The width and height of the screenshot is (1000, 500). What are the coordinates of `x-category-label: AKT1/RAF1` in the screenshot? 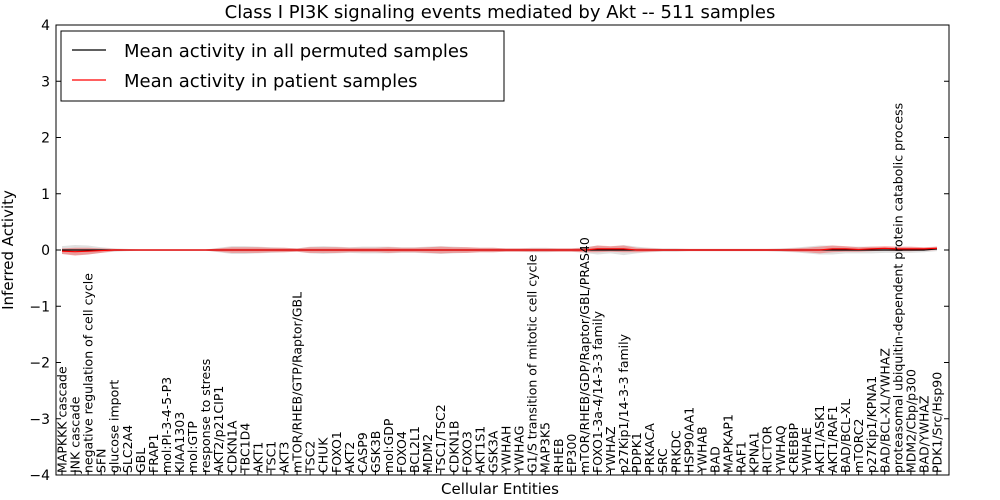 It's located at (832, 439).